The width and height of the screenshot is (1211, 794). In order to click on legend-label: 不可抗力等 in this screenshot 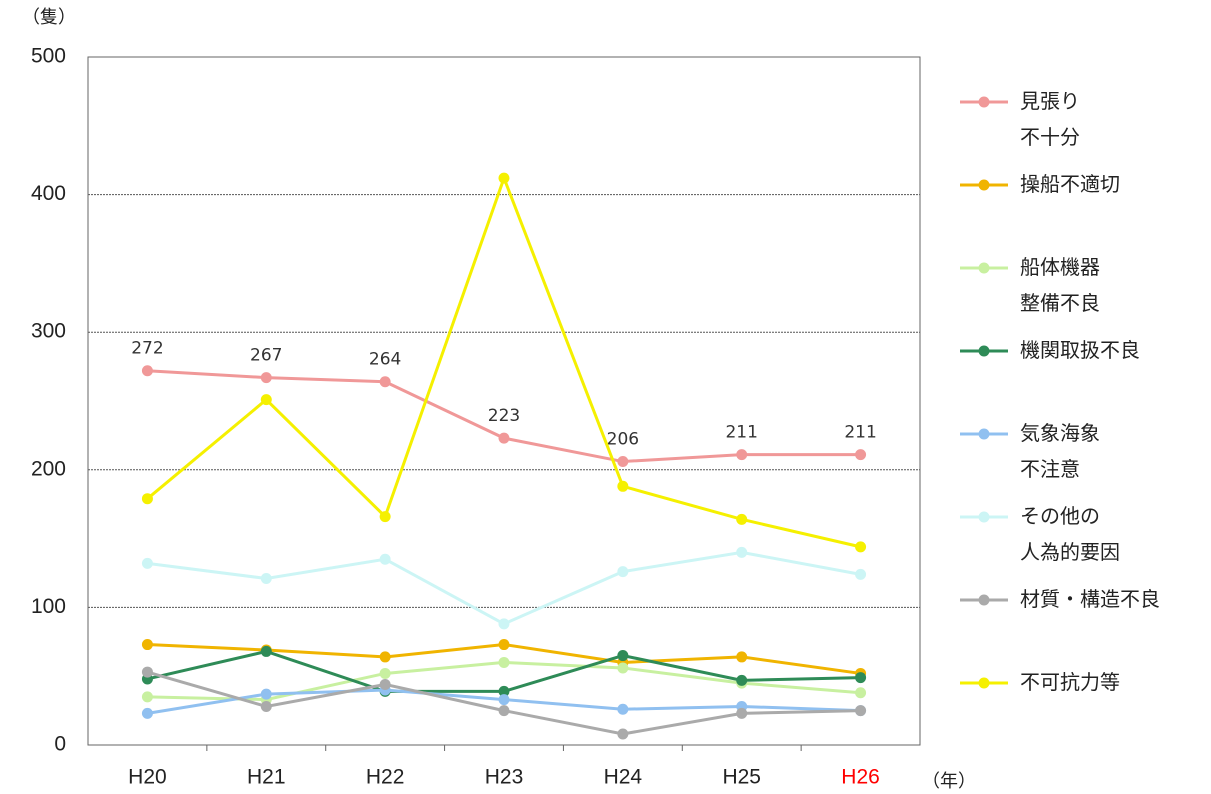, I will do `click(1070, 682)`.